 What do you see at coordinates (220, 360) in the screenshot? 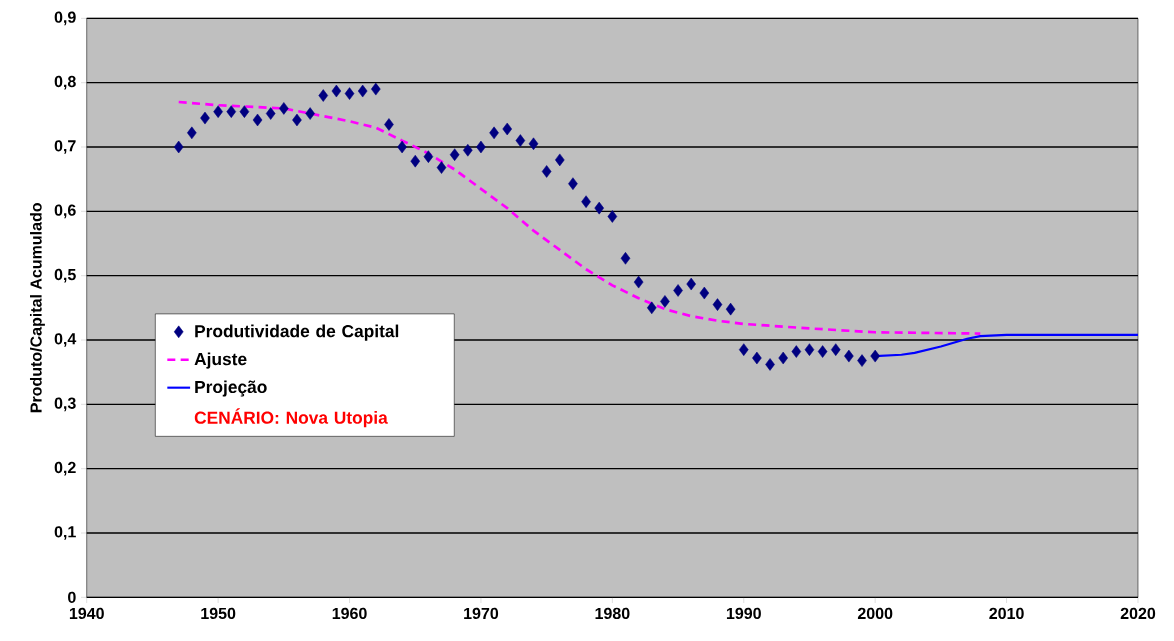
I see `legend-label: Ajuste` at bounding box center [220, 360].